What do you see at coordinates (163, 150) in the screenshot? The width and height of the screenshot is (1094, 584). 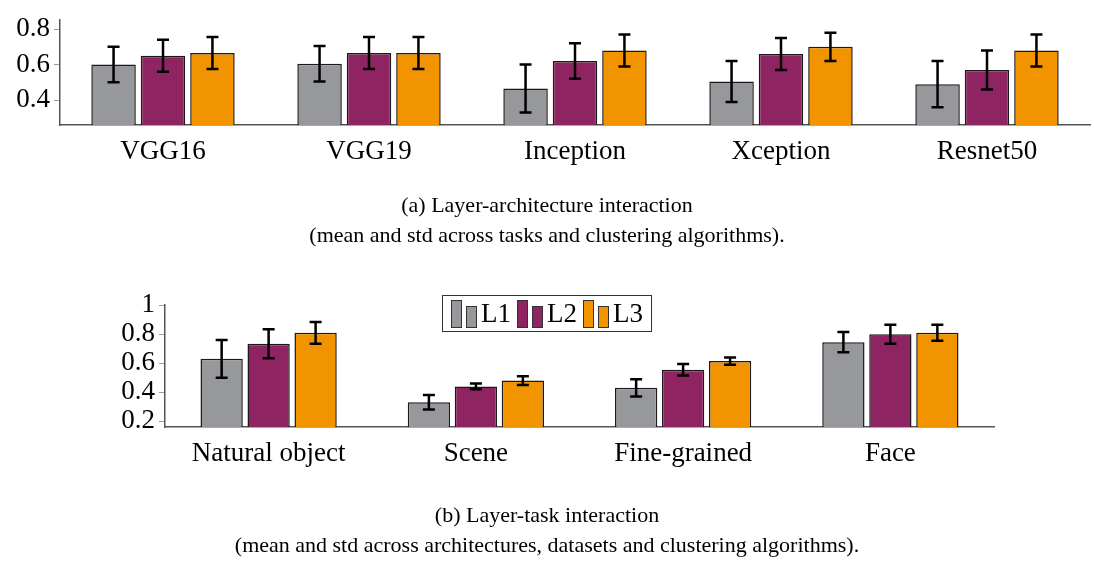 I see `x-tick-label: VGG16` at bounding box center [163, 150].